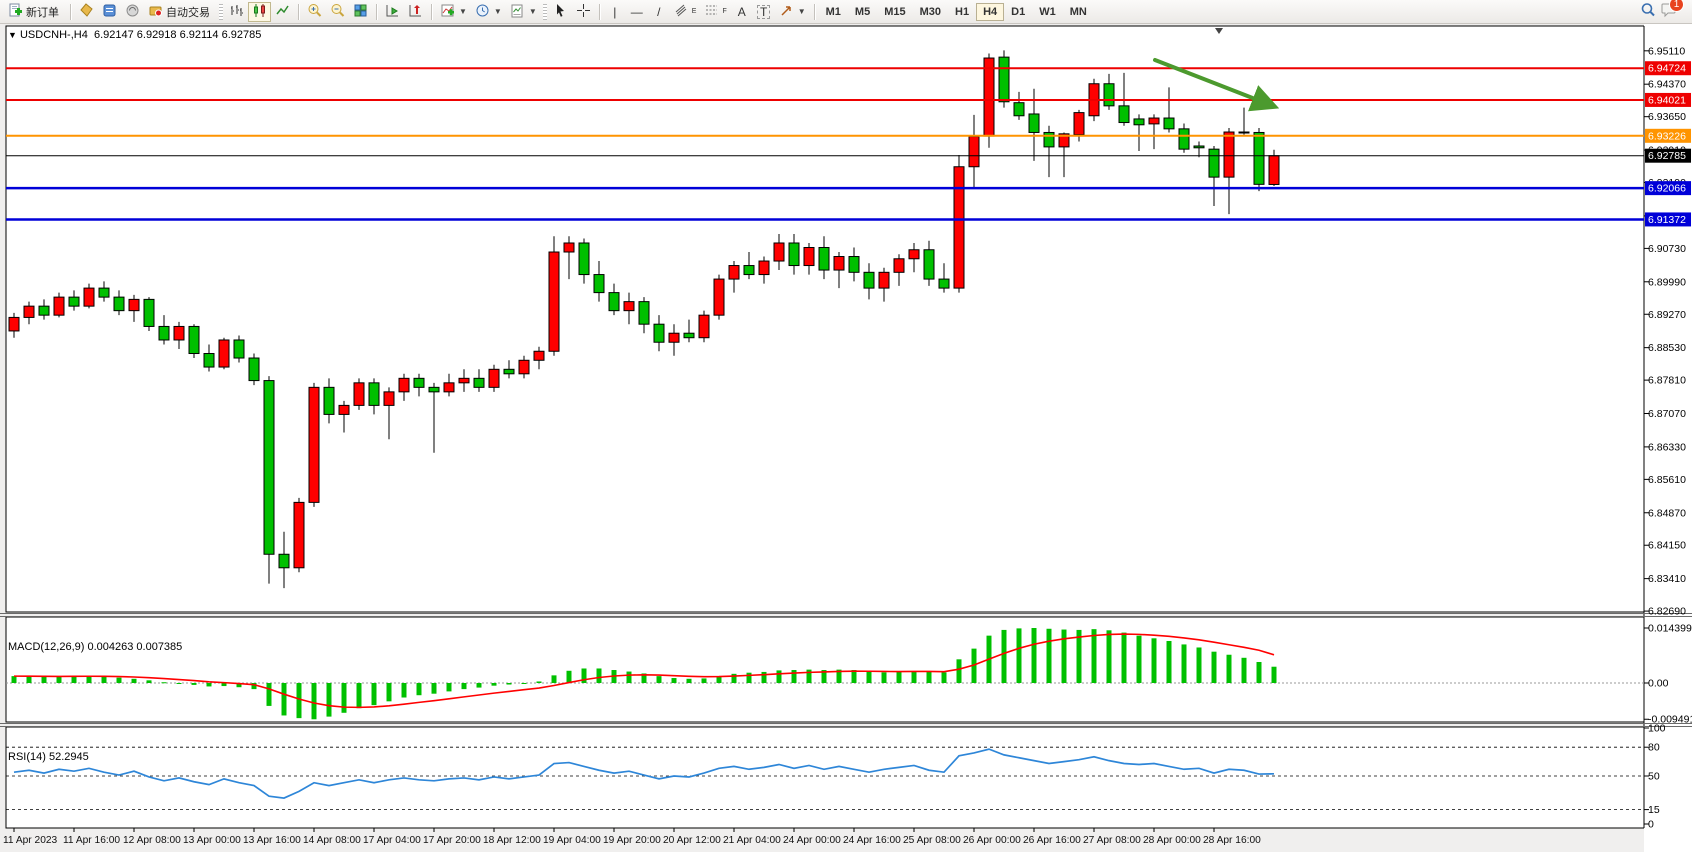  What do you see at coordinates (685, 12) in the screenshot?
I see `channel-tool-button: E` at bounding box center [685, 12].